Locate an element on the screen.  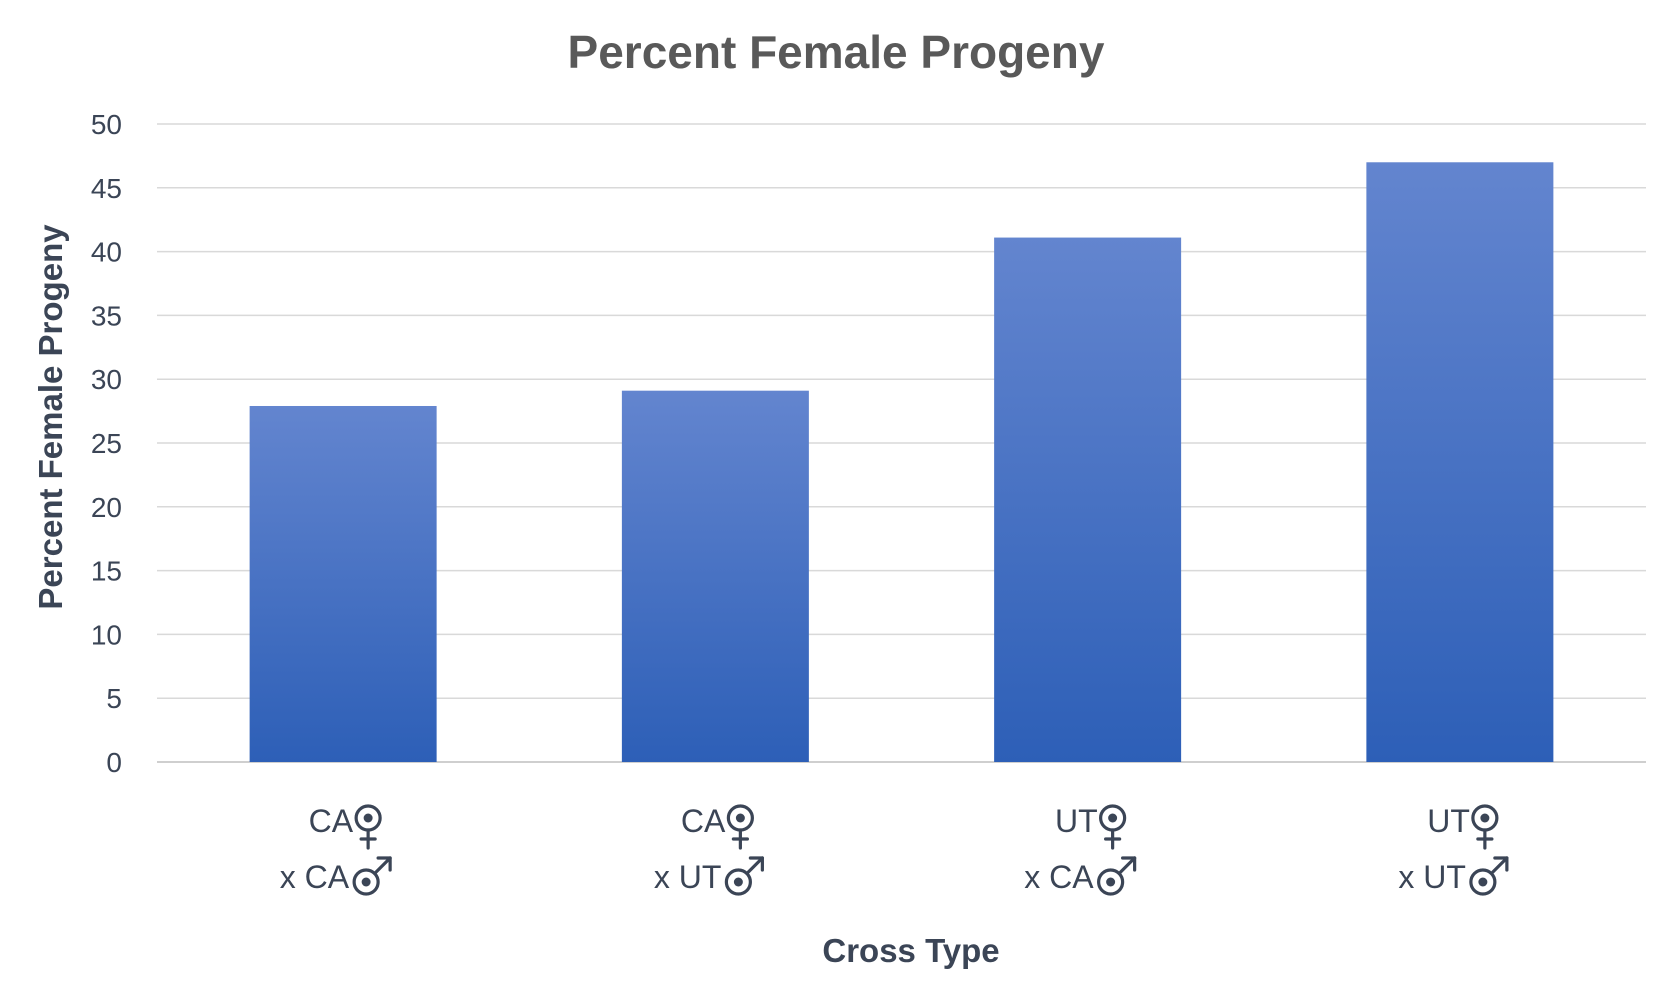
y-tick-label: 45 is located at coordinates (106, 188).